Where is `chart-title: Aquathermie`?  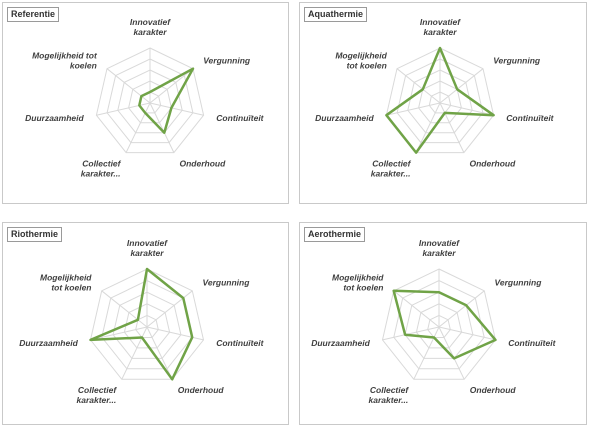 chart-title: Aquathermie is located at coordinates (336, 14).